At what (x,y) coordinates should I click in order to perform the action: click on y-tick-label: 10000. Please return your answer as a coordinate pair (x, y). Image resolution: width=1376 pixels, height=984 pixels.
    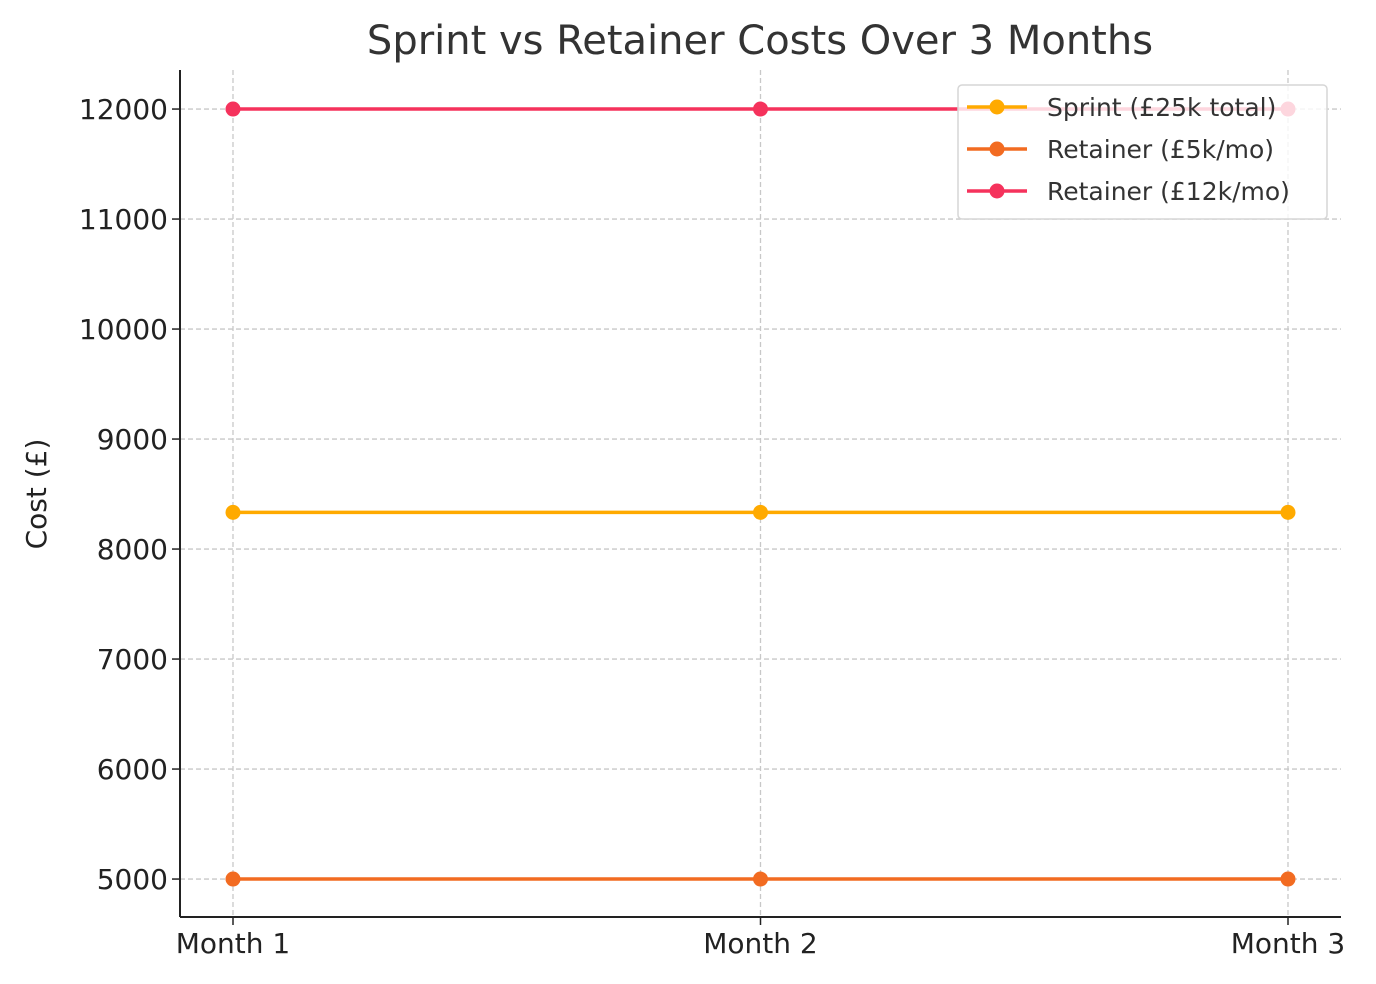
    Looking at the image, I should click on (123, 329).